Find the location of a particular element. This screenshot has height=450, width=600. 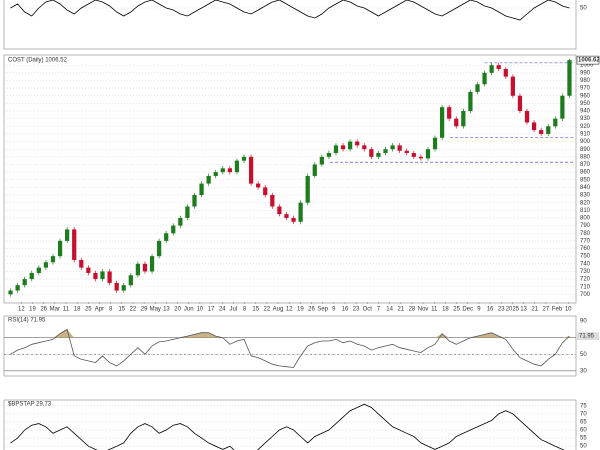

y-tick-label: 890 is located at coordinates (585, 150).